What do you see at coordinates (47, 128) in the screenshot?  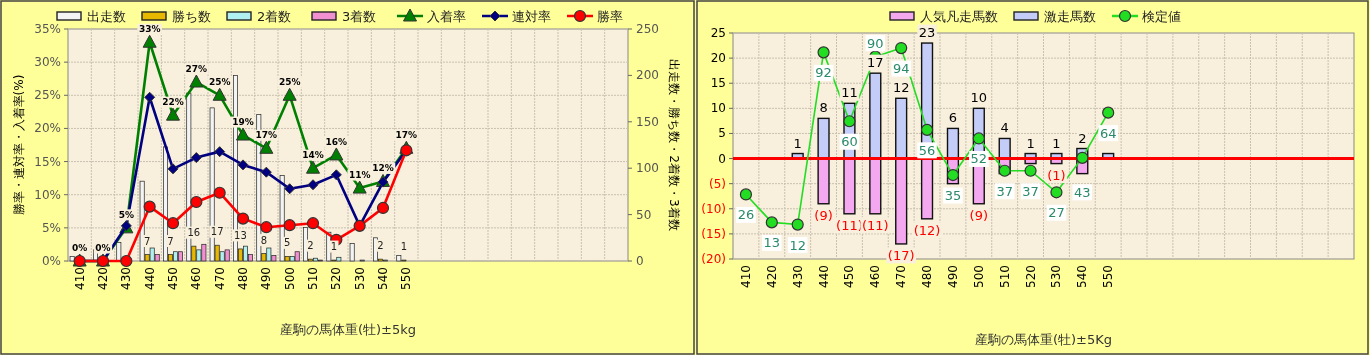 I see `y-tick-label: 20%` at bounding box center [47, 128].